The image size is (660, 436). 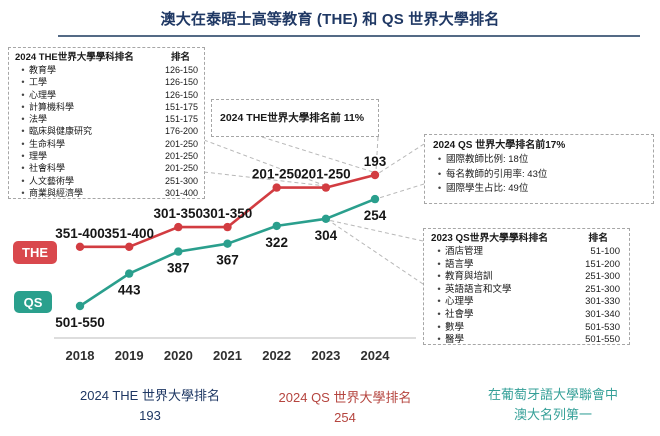 What do you see at coordinates (552, 394) in the screenshot?
I see `footer-note-line1: 在葡萄牙語大學聯會中` at bounding box center [552, 394].